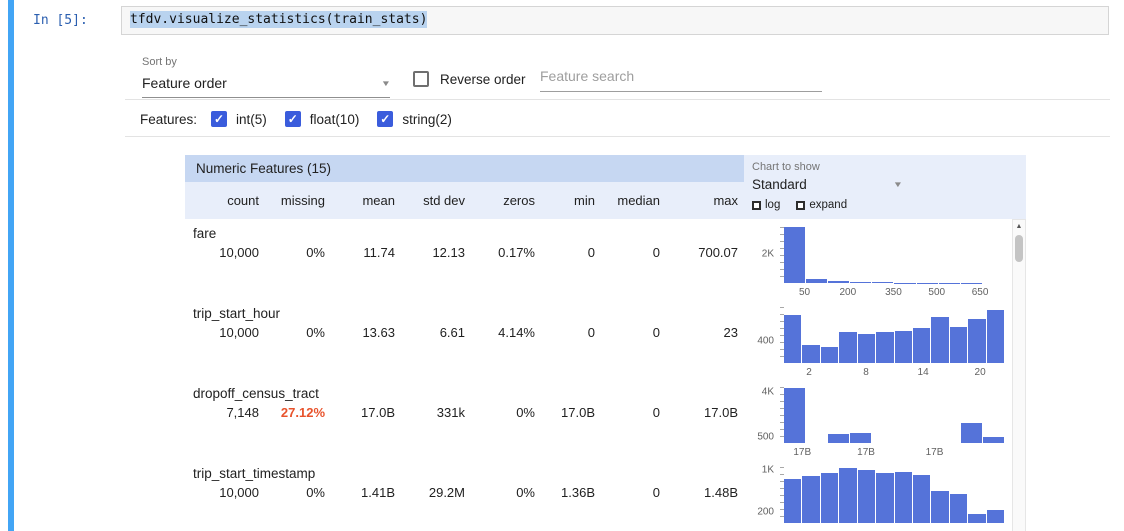  Describe the element at coordinates (578, 492) in the screenshot. I see `min-value: 1.36B` at that location.